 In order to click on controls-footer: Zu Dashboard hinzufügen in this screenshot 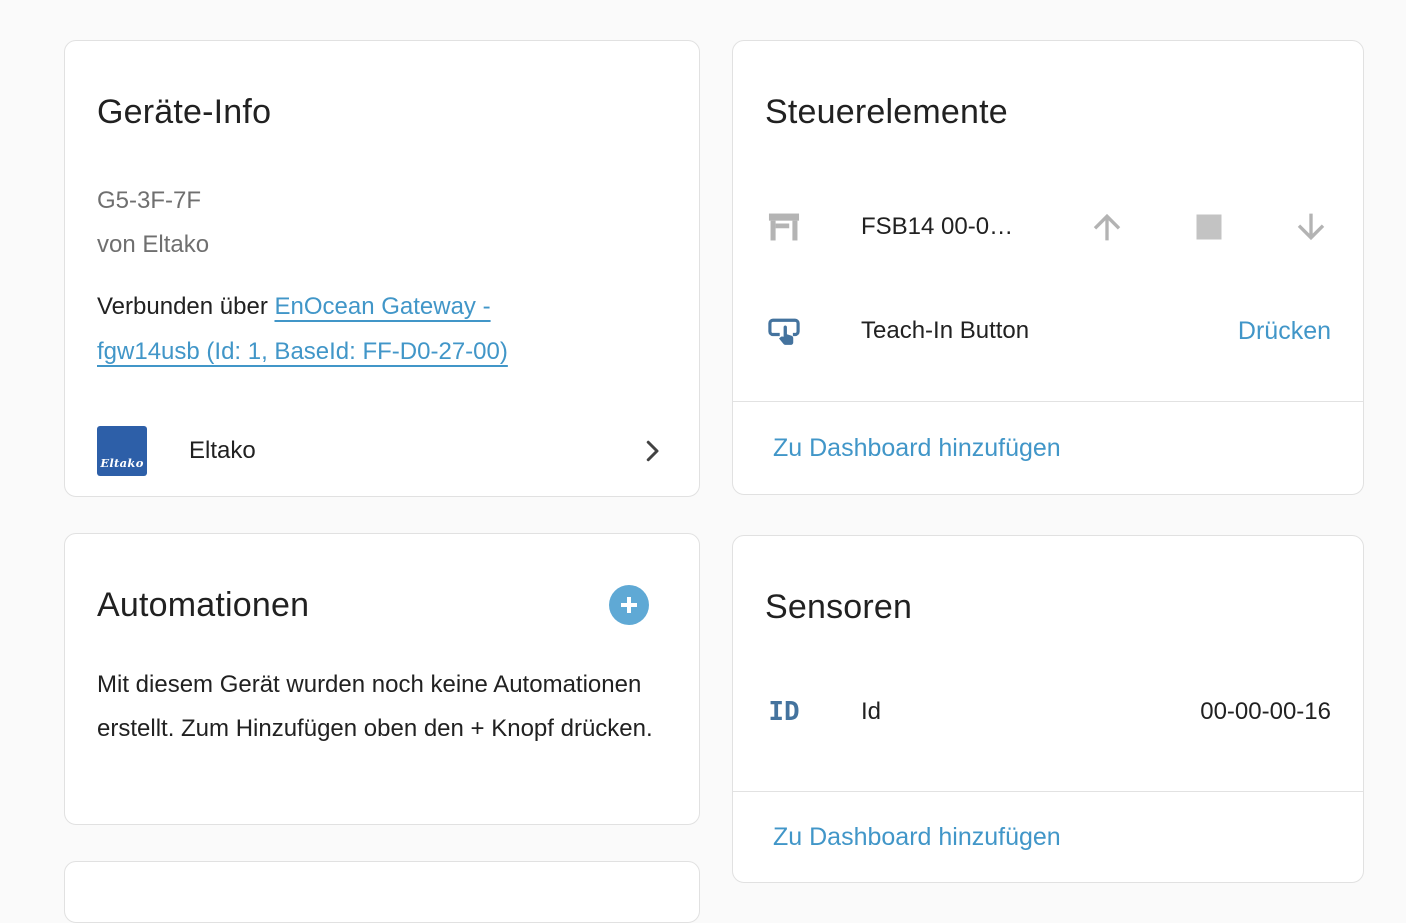, I will do `click(1048, 448)`.